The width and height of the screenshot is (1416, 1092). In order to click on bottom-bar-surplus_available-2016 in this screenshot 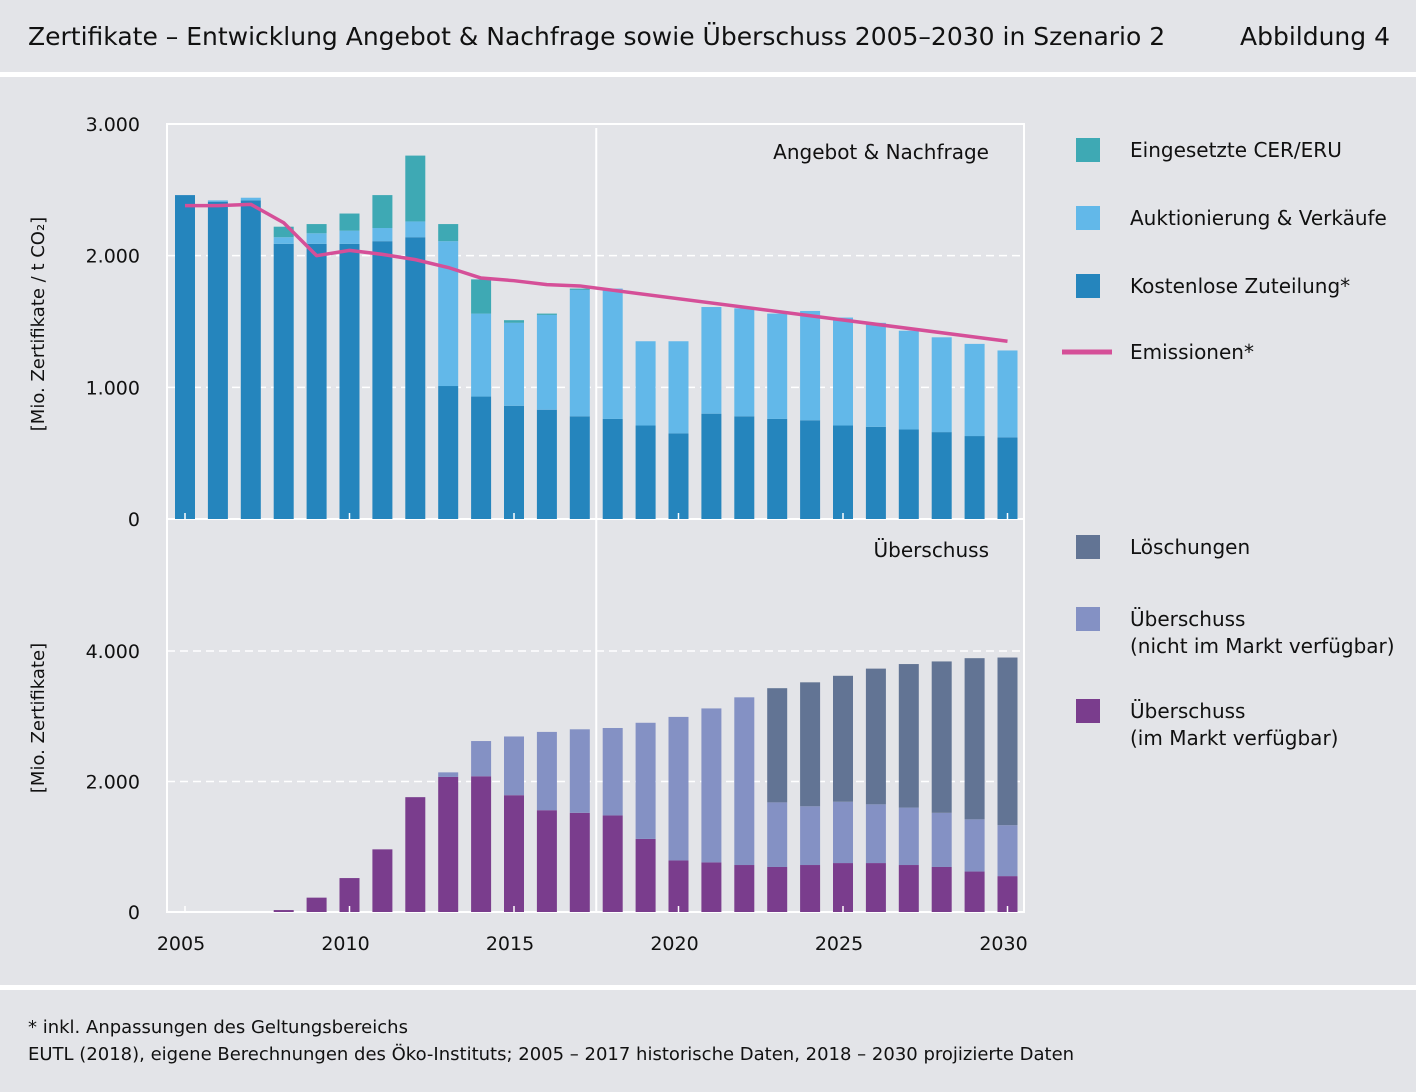, I will do `click(546, 861)`.